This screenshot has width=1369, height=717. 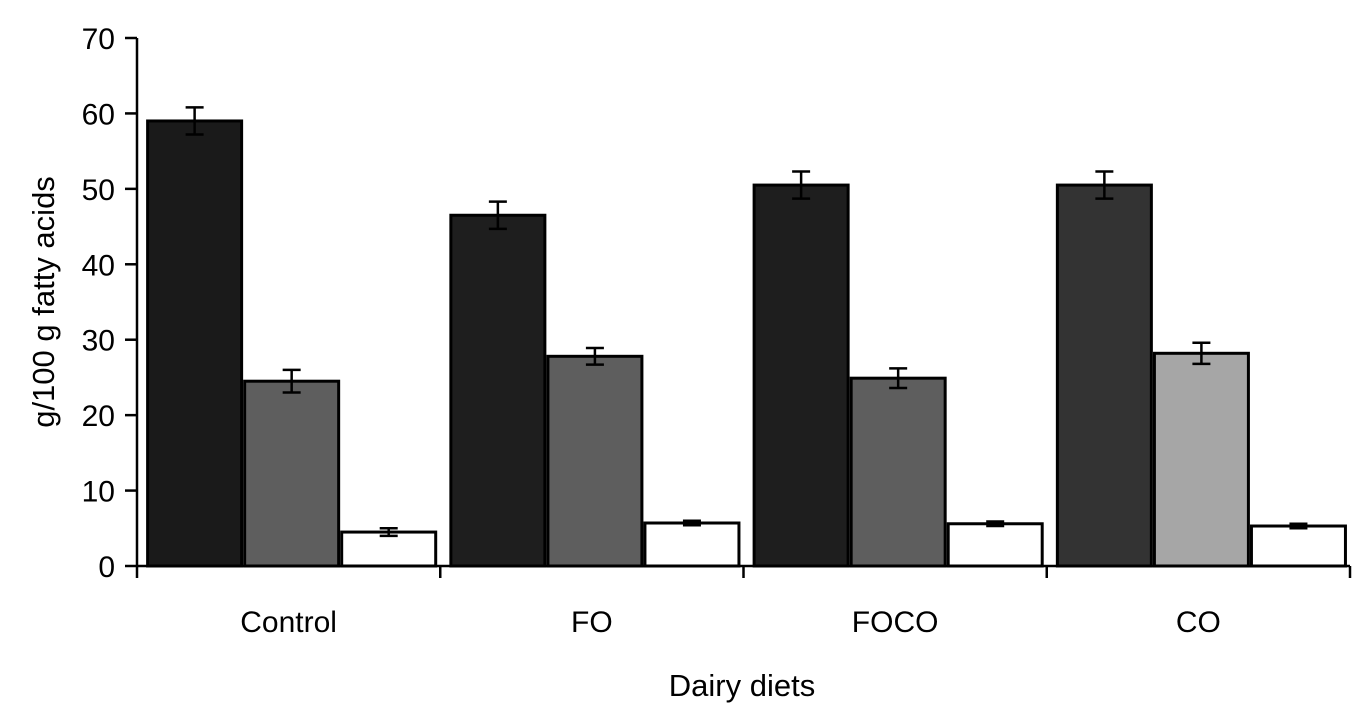 What do you see at coordinates (288, 622) in the screenshot?
I see `x-tick-label: Control` at bounding box center [288, 622].